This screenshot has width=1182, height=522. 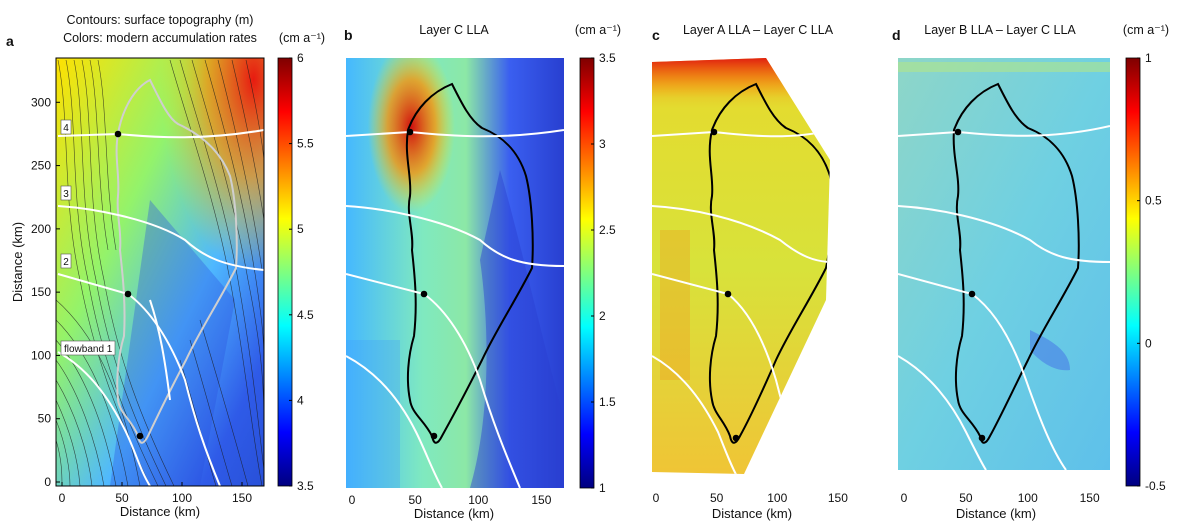 I want to click on topography-contours, so click(x=160, y=272).